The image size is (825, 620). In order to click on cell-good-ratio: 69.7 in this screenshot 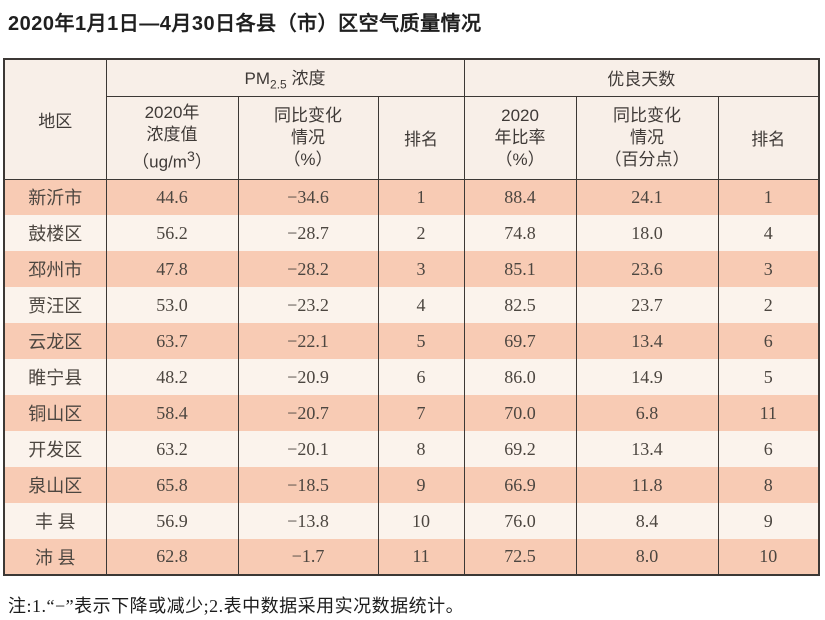, I will do `click(520, 341)`.